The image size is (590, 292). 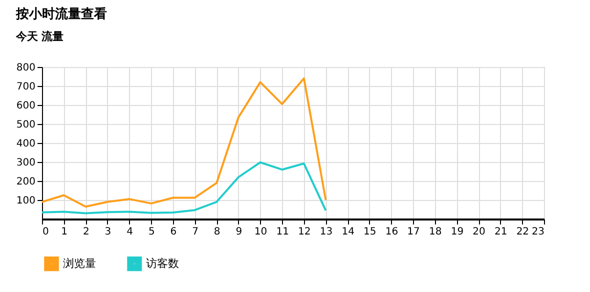 What do you see at coordinates (129, 232) in the screenshot?
I see `x-tick-label: 4` at bounding box center [129, 232].